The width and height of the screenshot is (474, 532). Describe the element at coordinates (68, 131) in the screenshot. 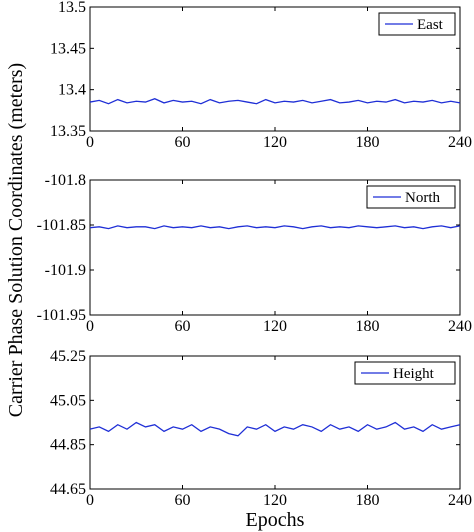

I see `y-tick-label: 13.35` at that location.